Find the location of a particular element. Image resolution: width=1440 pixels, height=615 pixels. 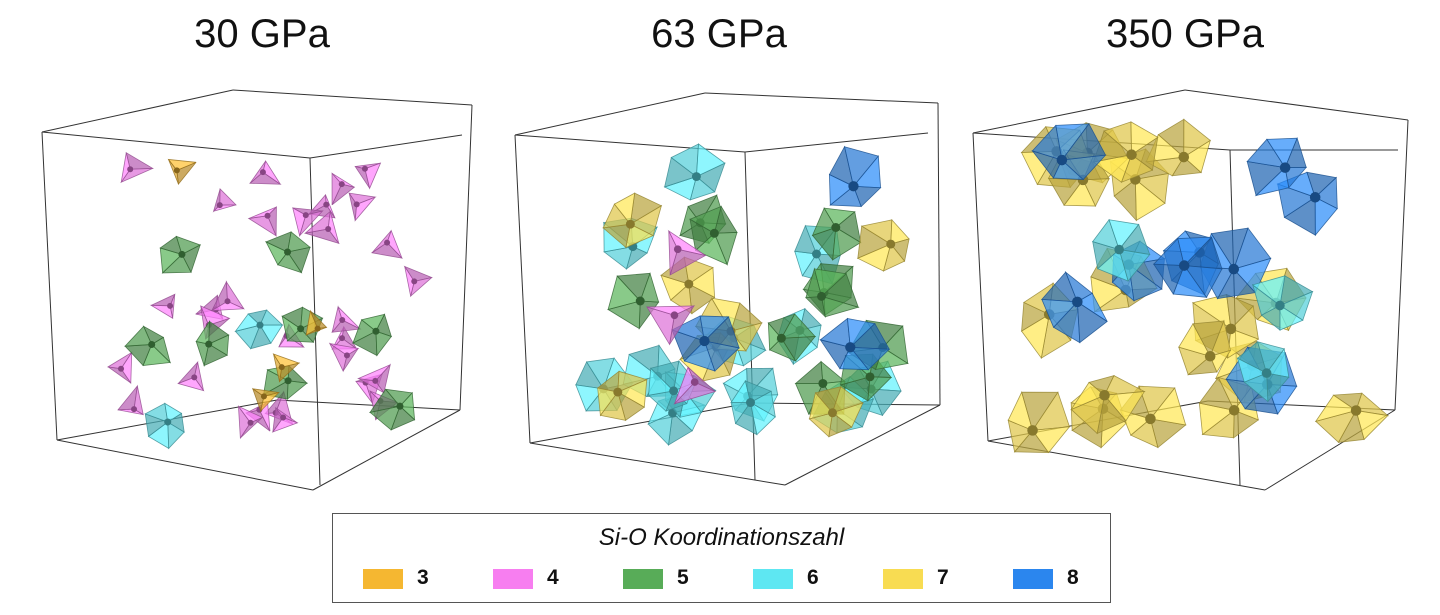

legend-label-4: 4 is located at coordinates (553, 577).